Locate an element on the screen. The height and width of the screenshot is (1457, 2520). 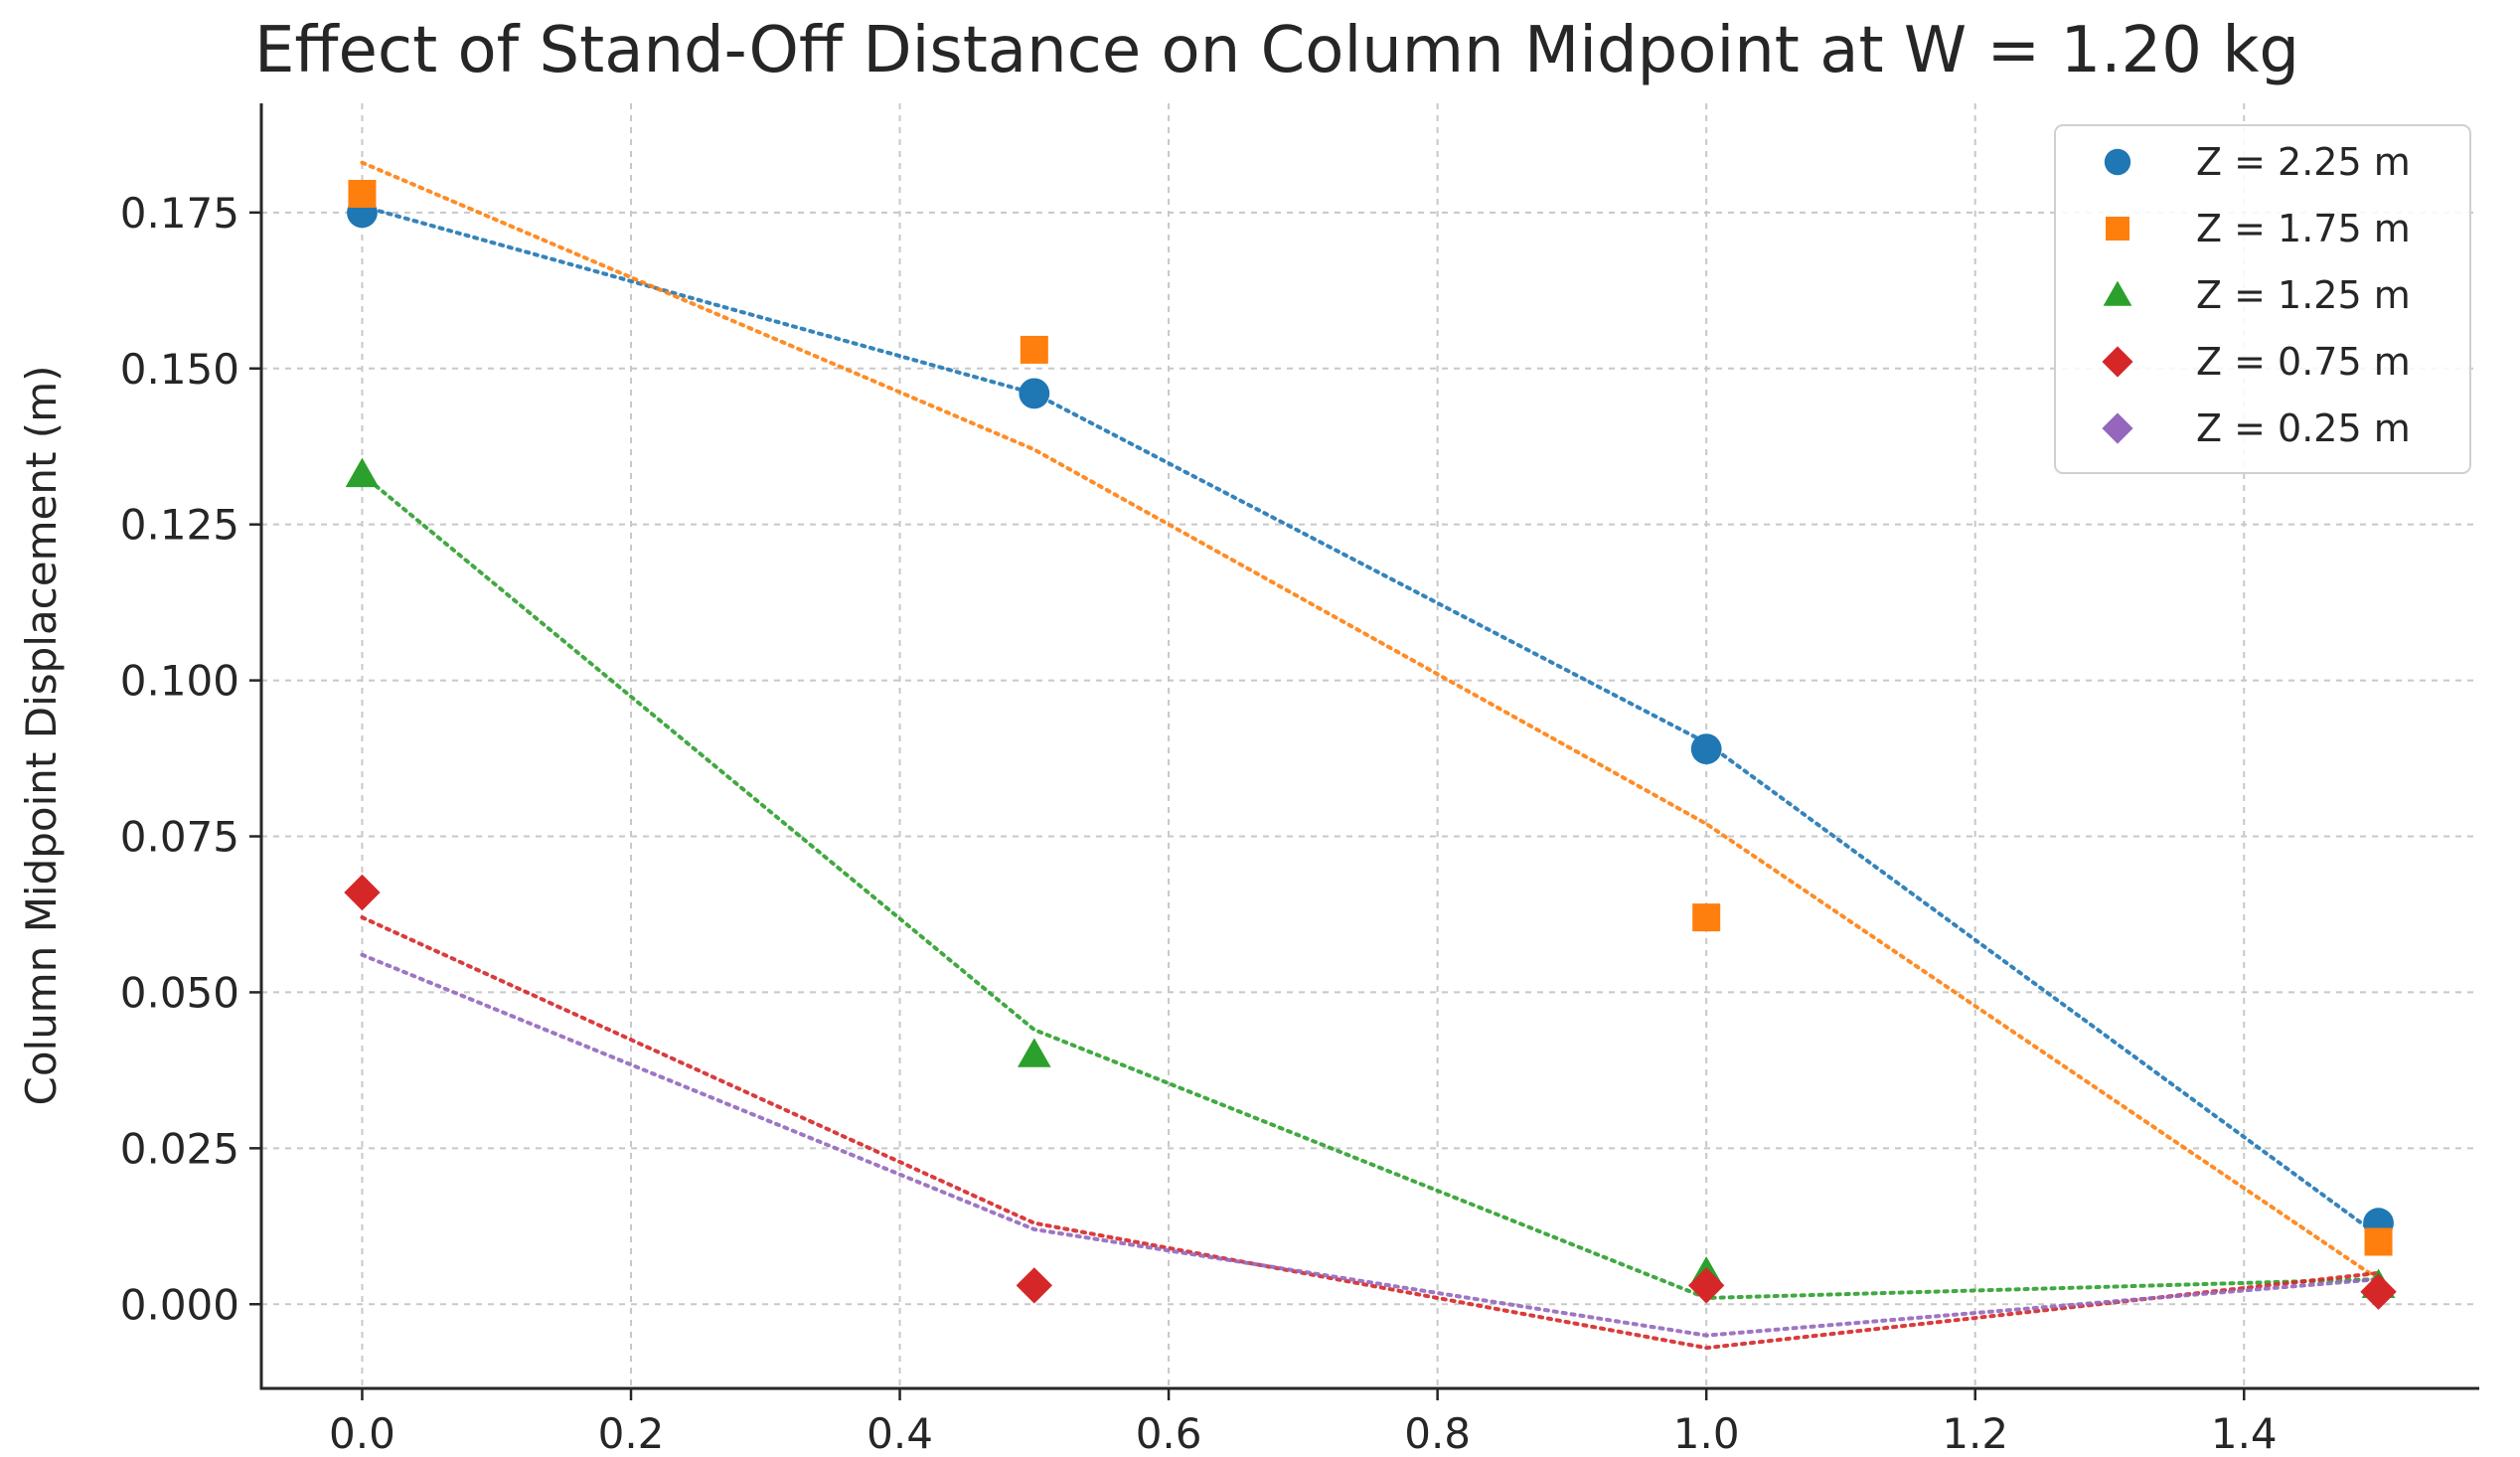
legend-label: Z = 0.75 m is located at coordinates (2303, 362).